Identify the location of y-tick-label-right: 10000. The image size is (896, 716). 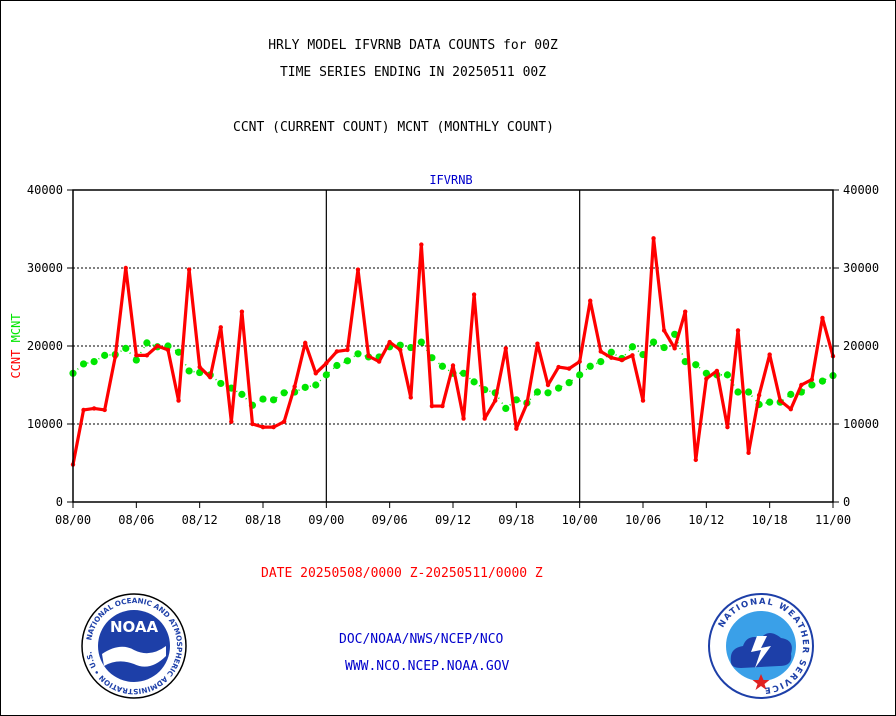
(861, 424).